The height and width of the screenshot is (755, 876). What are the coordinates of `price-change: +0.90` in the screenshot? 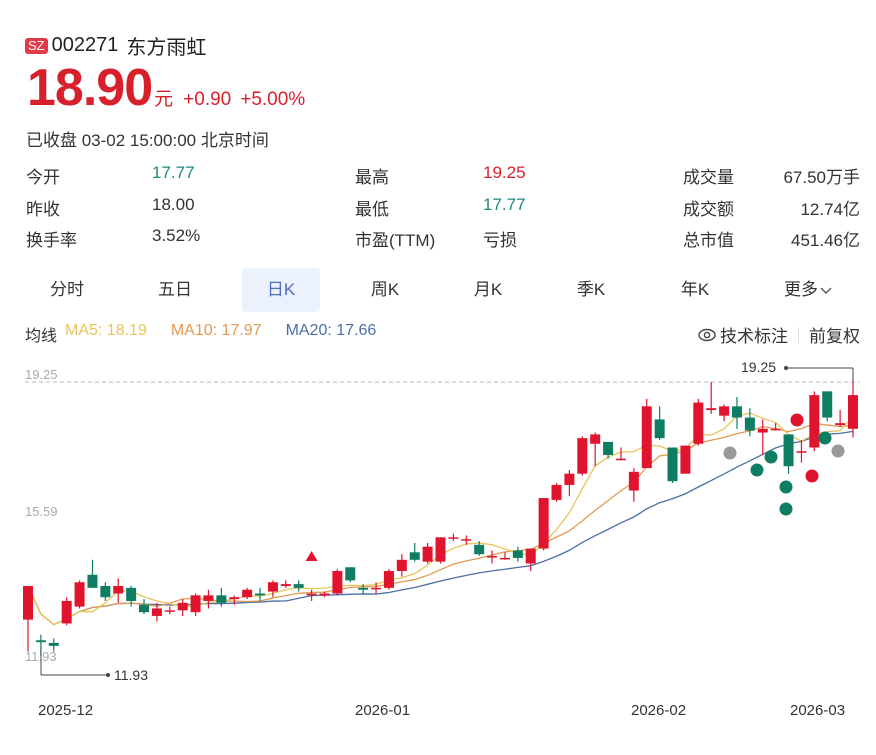 It's located at (207, 99).